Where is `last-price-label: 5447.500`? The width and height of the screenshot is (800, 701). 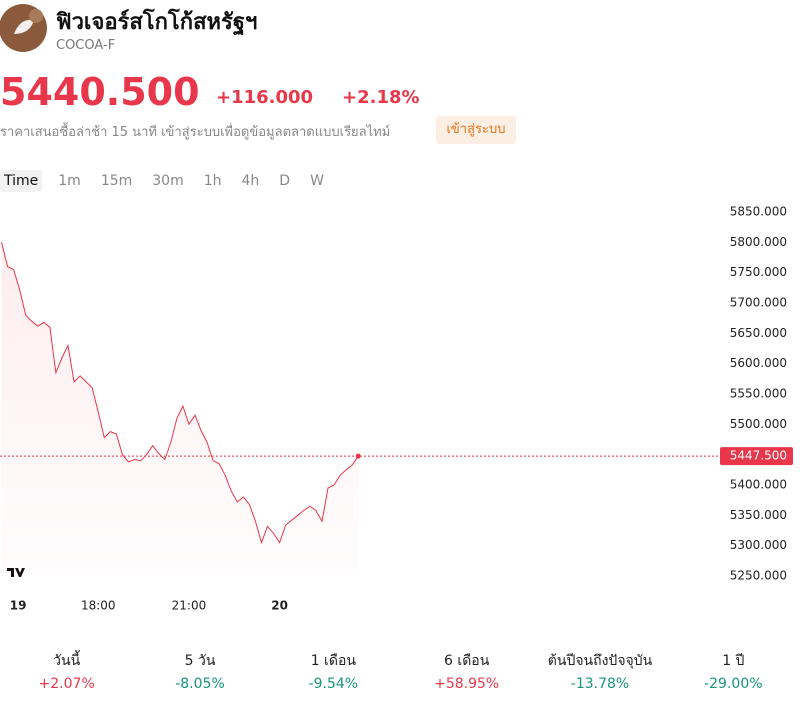
last-price-label: 5447.500 is located at coordinates (758, 456).